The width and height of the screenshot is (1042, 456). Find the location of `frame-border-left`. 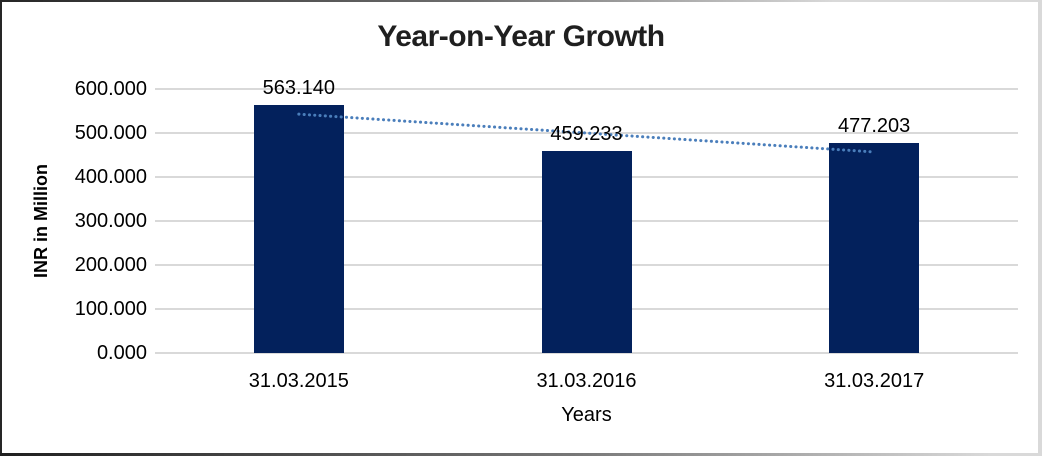

frame-border-left is located at coordinates (1, 228).